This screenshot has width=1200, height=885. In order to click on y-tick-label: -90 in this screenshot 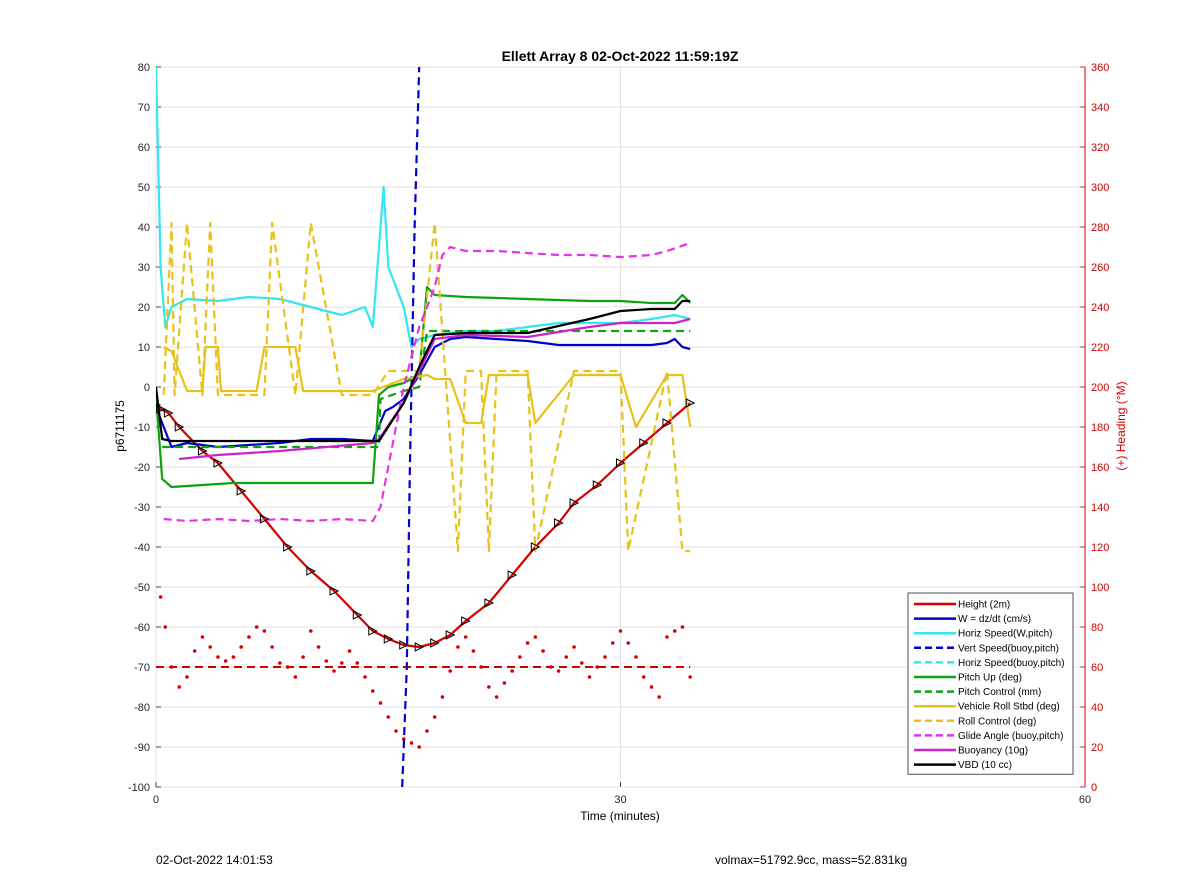, I will do `click(142, 748)`.